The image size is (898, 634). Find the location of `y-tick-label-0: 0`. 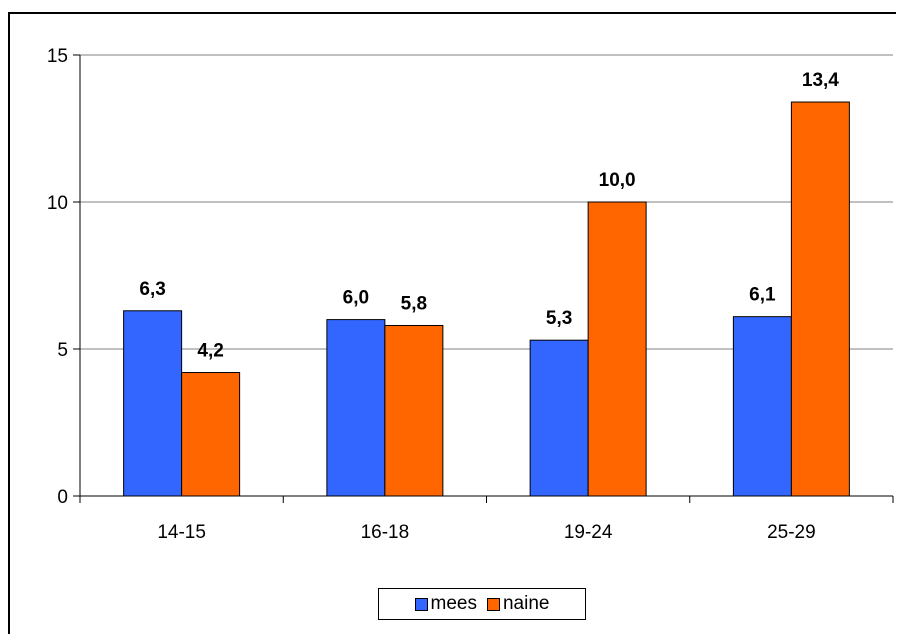

y-tick-label-0: 0 is located at coordinates (62, 497).